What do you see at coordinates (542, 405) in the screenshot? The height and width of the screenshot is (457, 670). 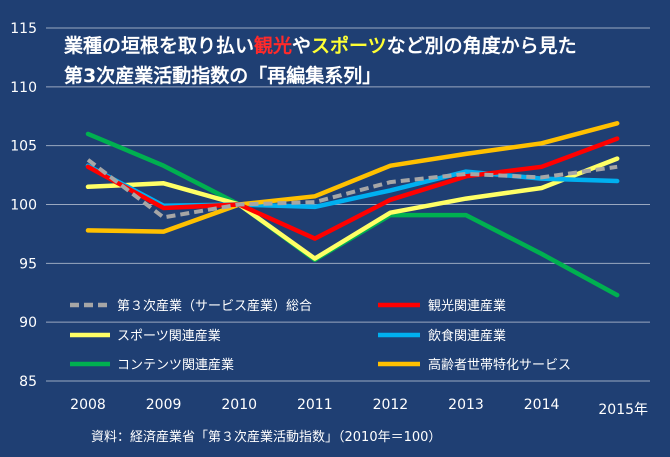 I see `x-tick-label: 2014` at bounding box center [542, 405].